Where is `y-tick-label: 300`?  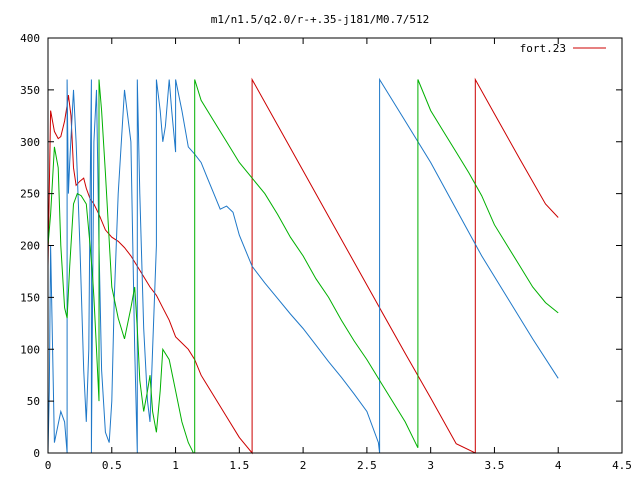 y-tick-label: 300 is located at coordinates (30, 142).